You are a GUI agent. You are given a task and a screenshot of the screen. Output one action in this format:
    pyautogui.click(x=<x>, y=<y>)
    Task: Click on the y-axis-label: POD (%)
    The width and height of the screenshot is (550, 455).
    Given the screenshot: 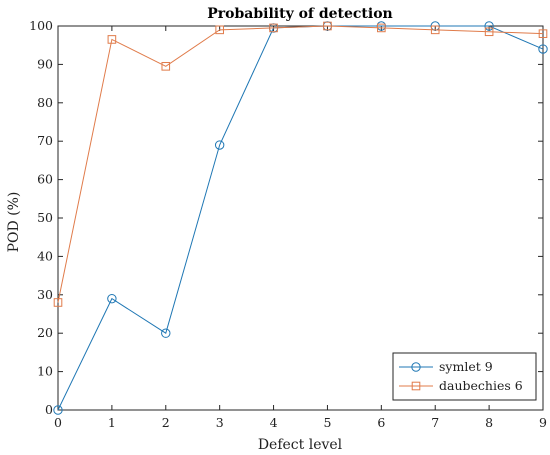 What is the action you would take?
    pyautogui.click(x=14, y=222)
    